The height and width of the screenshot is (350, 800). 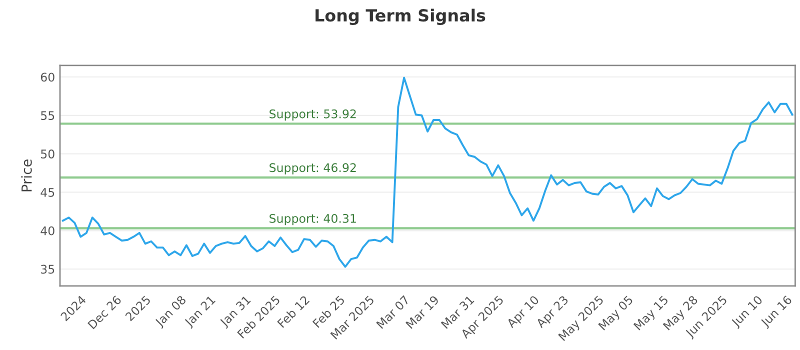 What do you see at coordinates (47, 269) in the screenshot?
I see `y-tick-label: 35` at bounding box center [47, 269].